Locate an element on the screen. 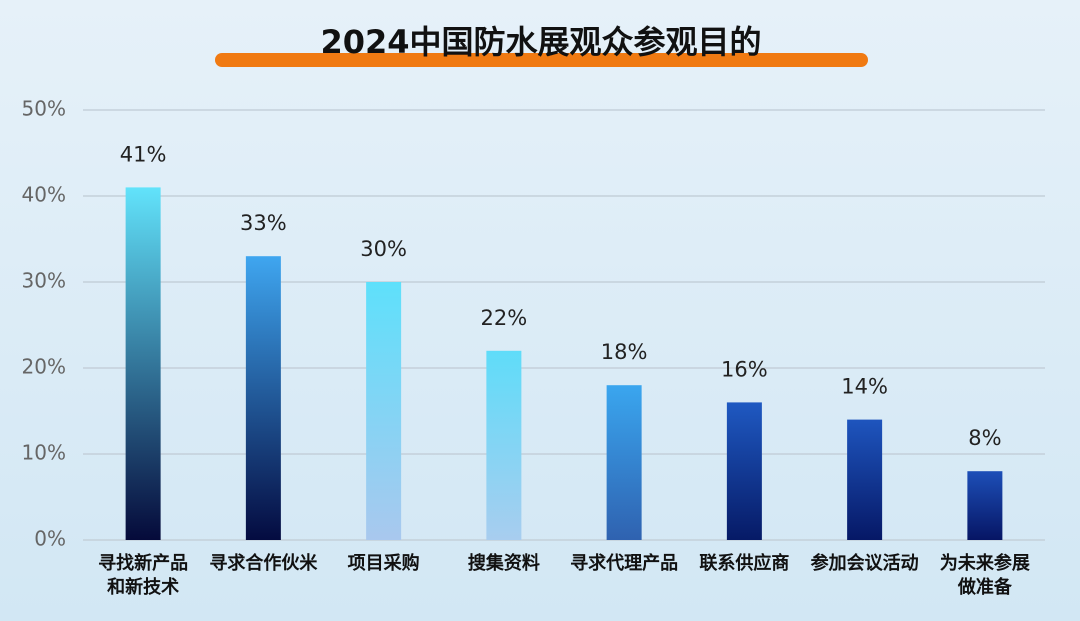 Image resolution: width=1080 pixels, height=621 pixels. x-tick-label: 寻求代理产品 is located at coordinates (624, 563).